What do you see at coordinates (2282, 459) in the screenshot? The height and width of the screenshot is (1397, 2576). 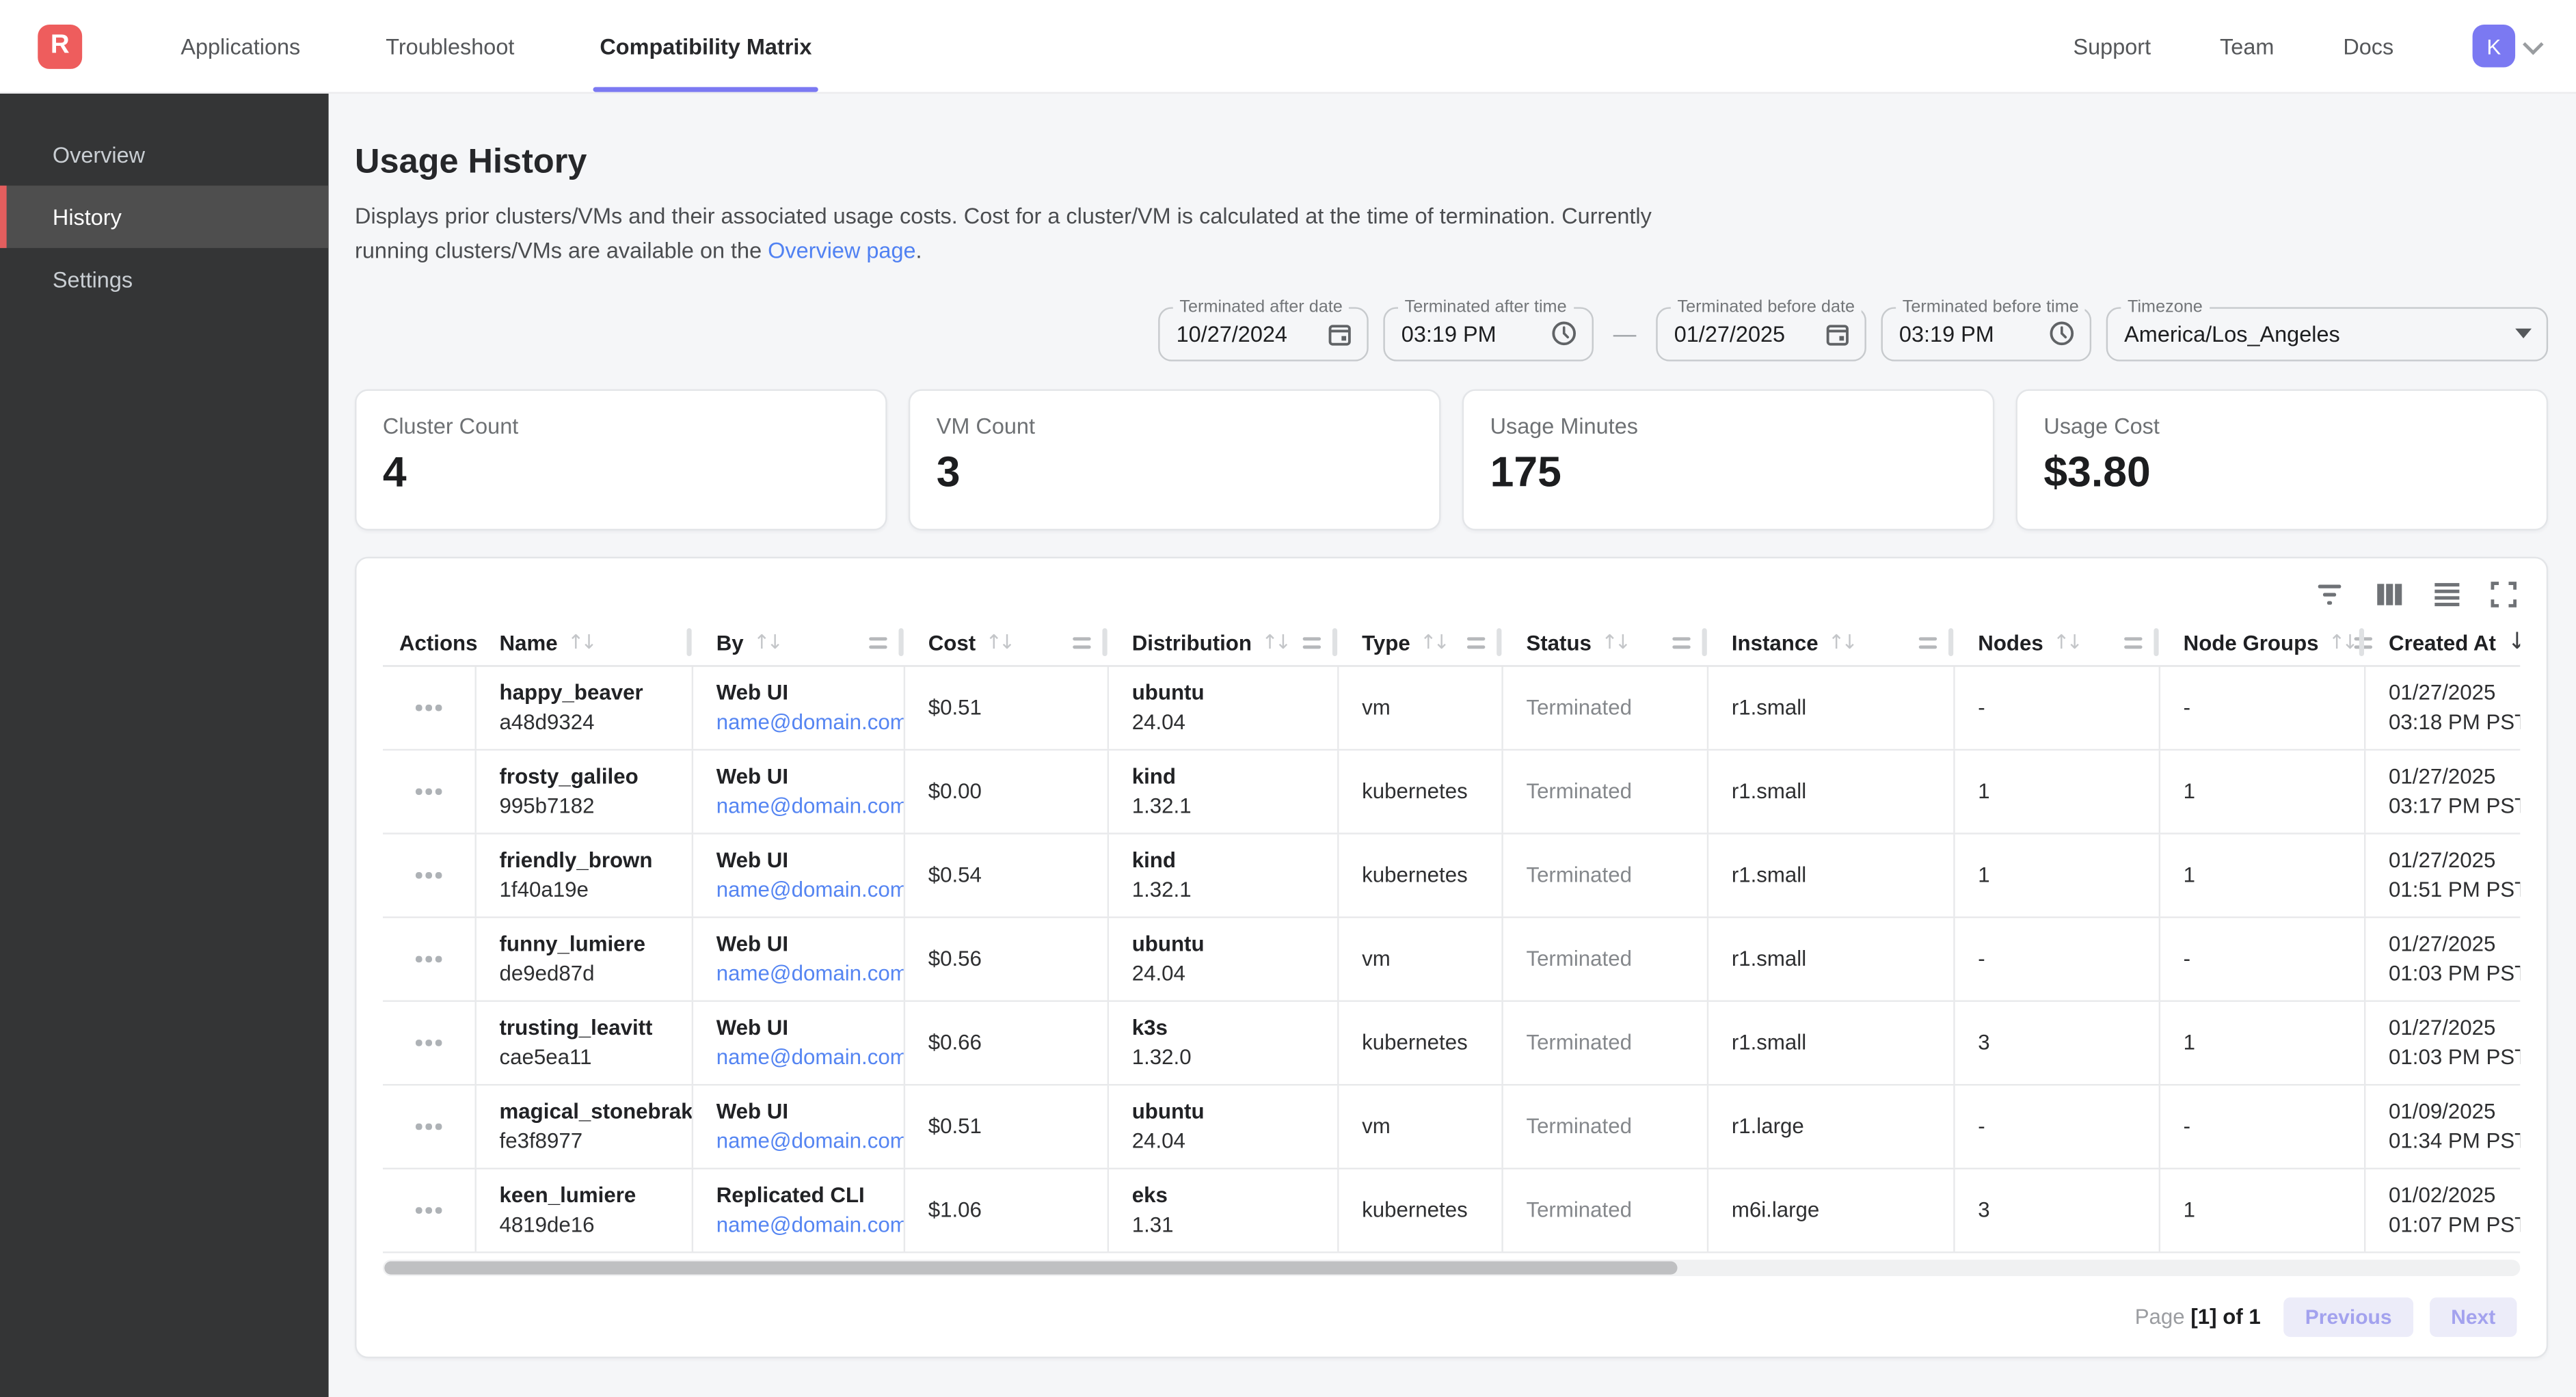 I see `stat-card-usage_cost: Usage Cost $3.80` at bounding box center [2282, 459].